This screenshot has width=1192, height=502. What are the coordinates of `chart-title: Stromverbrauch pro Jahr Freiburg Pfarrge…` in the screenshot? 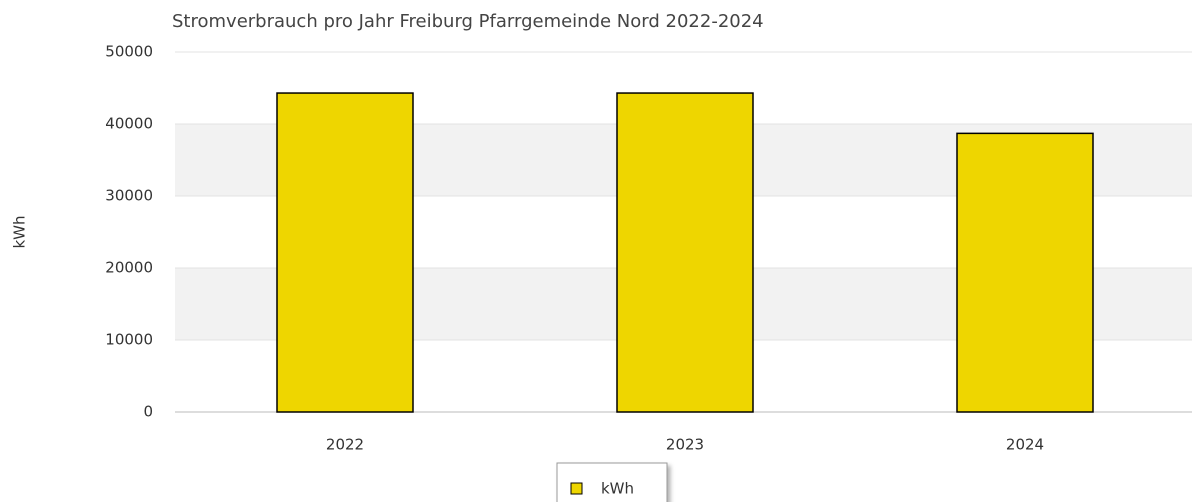 It's located at (468, 21).